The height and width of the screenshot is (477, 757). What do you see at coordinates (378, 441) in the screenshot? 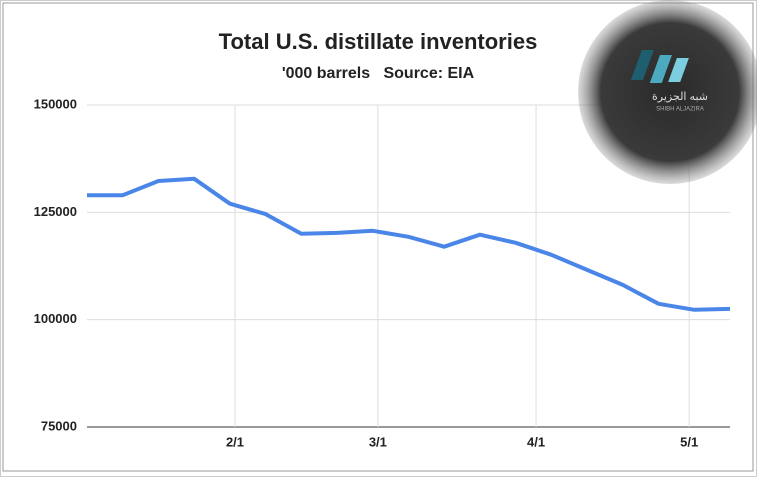
I see `x-tick-label: 3/1` at bounding box center [378, 441].